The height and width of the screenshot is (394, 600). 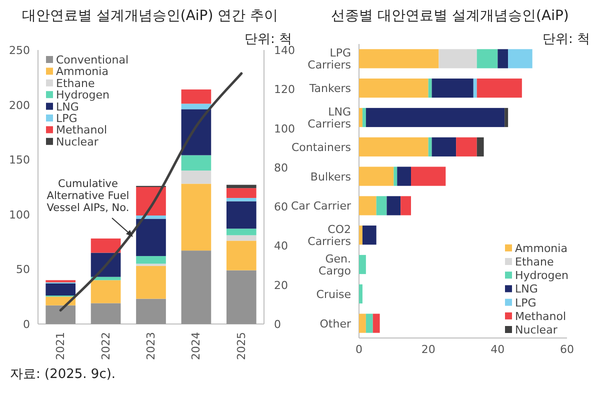 I want to click on y-tick-label: LNG Carriers, so click(x=330, y=118).